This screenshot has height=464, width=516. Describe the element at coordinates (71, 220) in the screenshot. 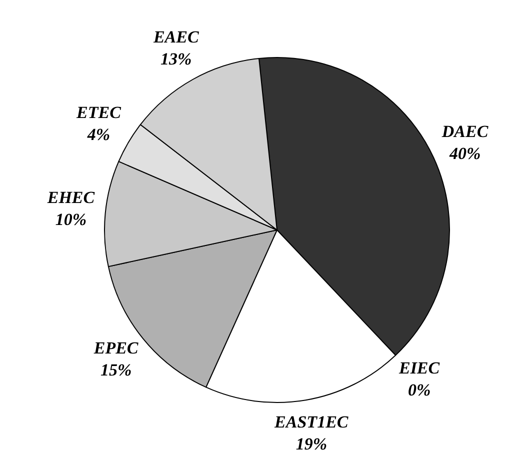

I see `data-label: 10%` at that location.